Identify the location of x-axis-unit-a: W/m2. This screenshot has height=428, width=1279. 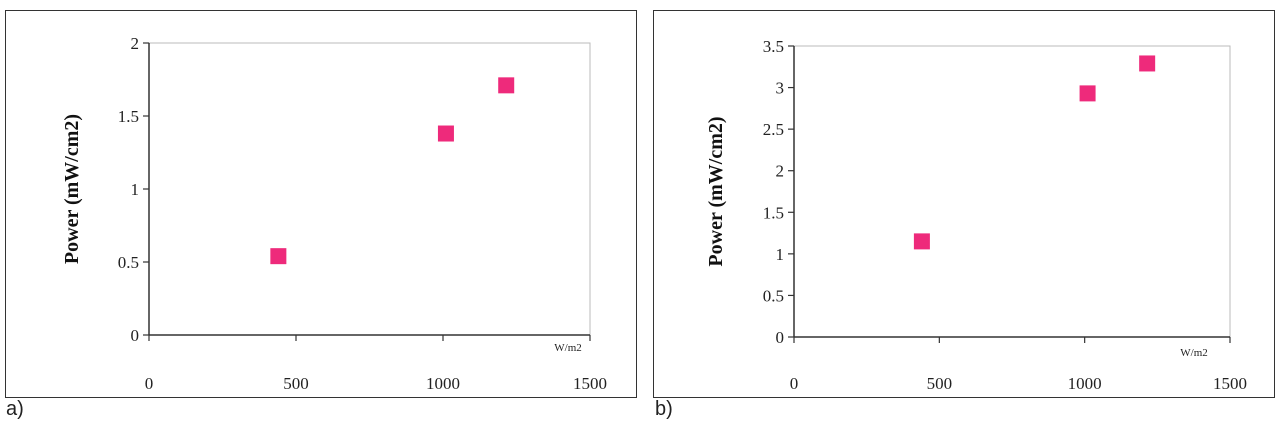
(568, 348).